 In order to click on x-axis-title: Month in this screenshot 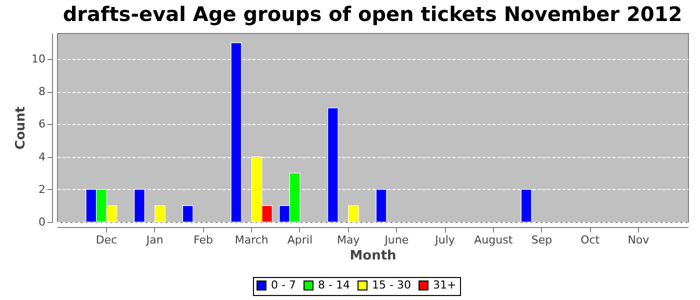, I will do `click(373, 256)`.